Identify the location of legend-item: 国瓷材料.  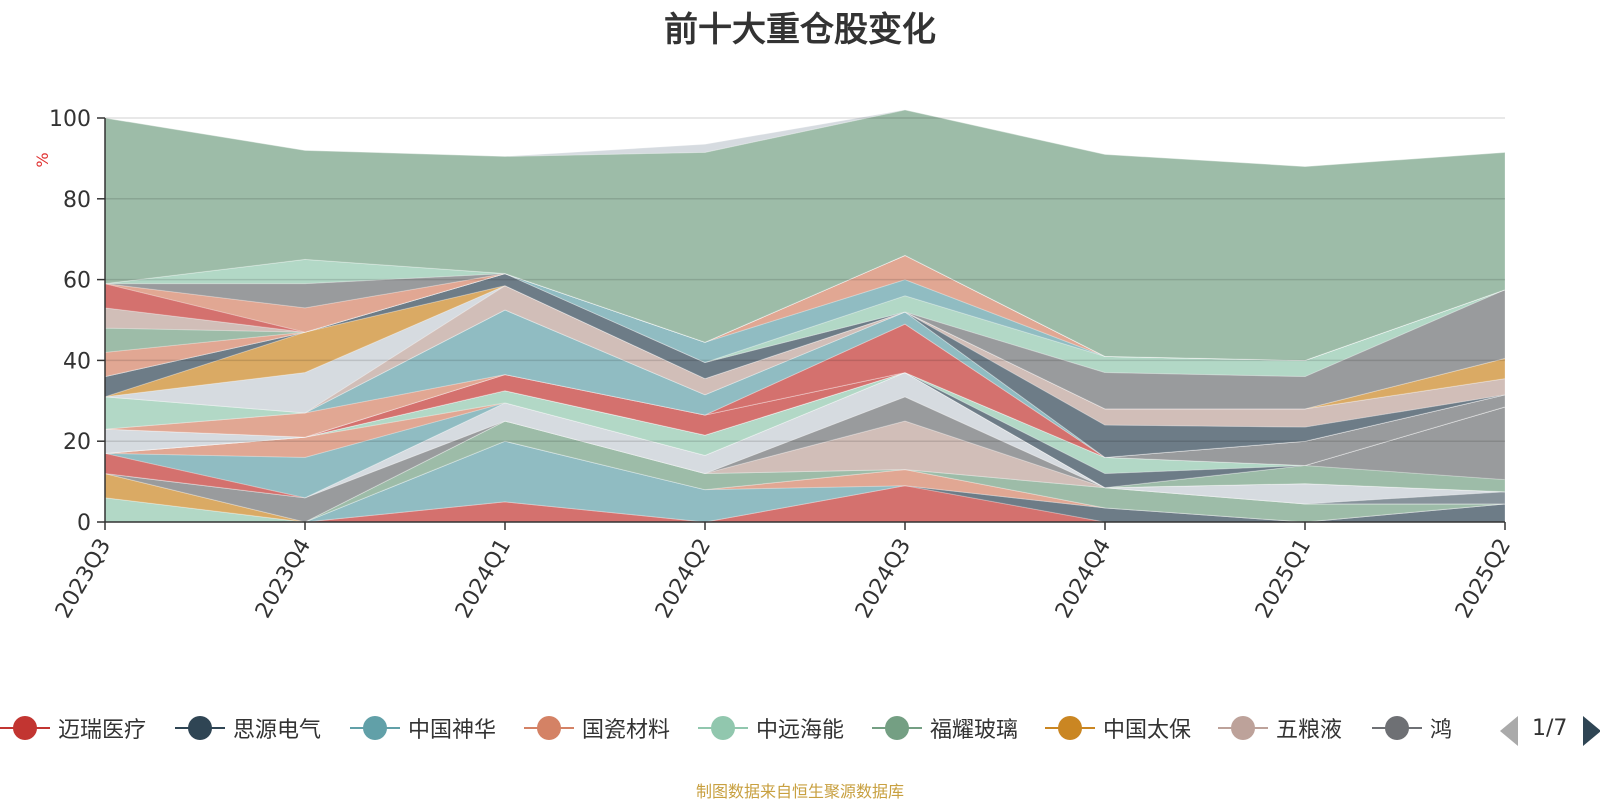
(597, 728).